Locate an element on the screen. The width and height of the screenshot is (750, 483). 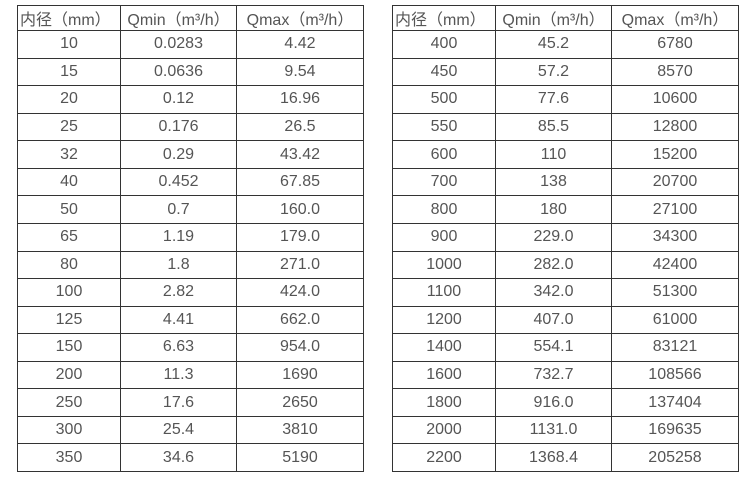
table-cell: 61000 is located at coordinates (675, 320).